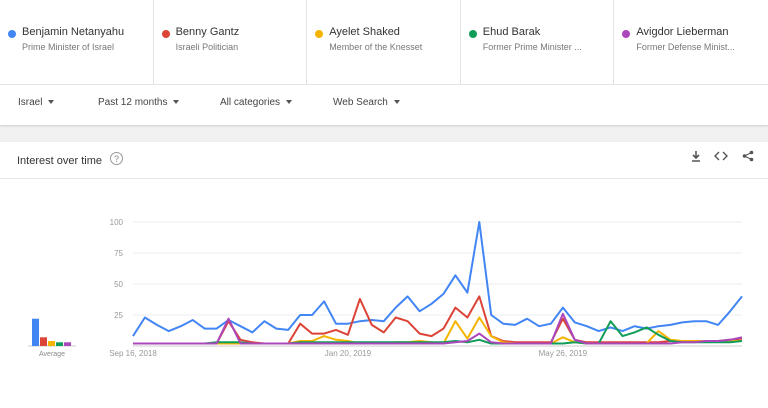 This screenshot has height=408, width=768. Describe the element at coordinates (118, 284) in the screenshot. I see `y-tick-label: 50` at that location.